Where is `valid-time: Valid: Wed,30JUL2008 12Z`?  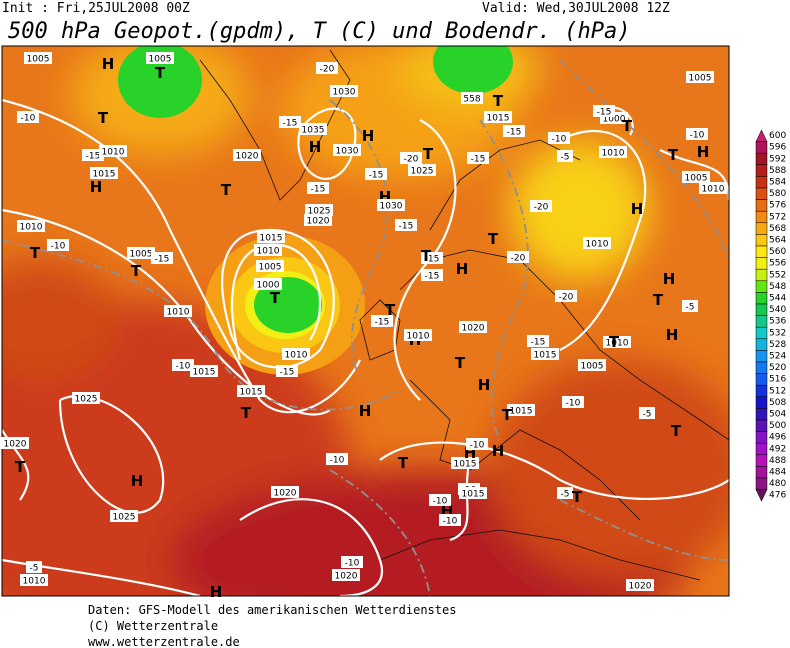
valid-time: Valid: Wed,30JUL2008 12Z is located at coordinates (576, 8).